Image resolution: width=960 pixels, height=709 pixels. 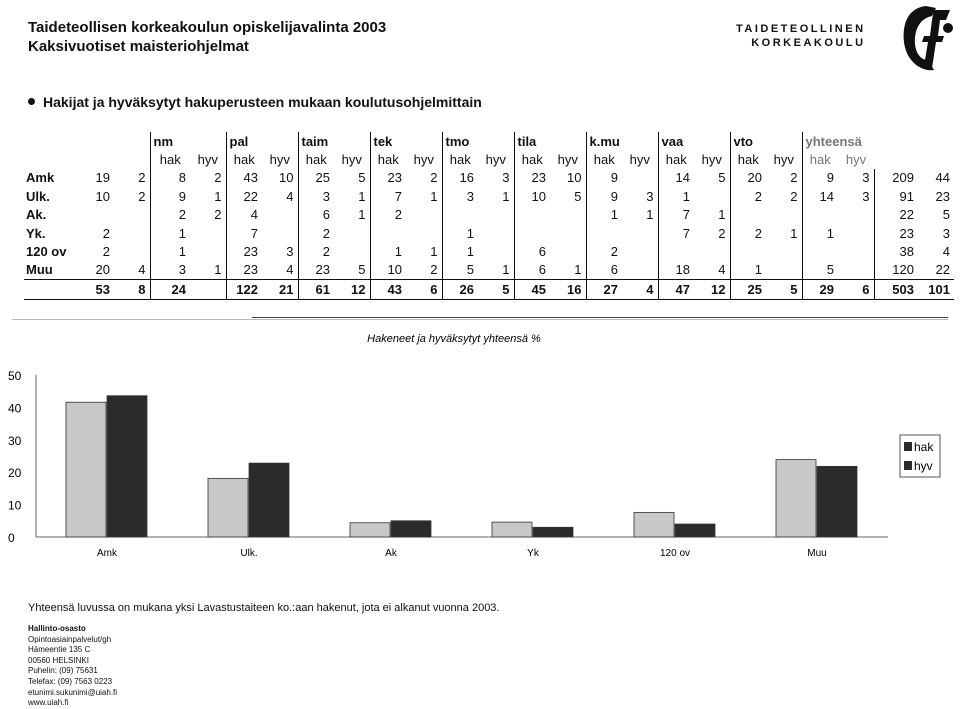 What do you see at coordinates (48, 703) in the screenshot?
I see `address-line: www.uiah.fi` at bounding box center [48, 703].